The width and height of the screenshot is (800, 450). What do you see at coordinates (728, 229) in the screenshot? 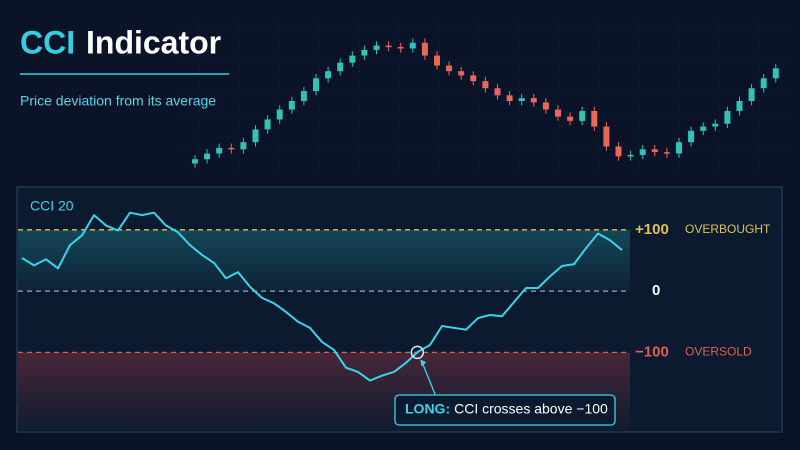
I see `overbought-label: OVERBOUGHT` at bounding box center [728, 229].